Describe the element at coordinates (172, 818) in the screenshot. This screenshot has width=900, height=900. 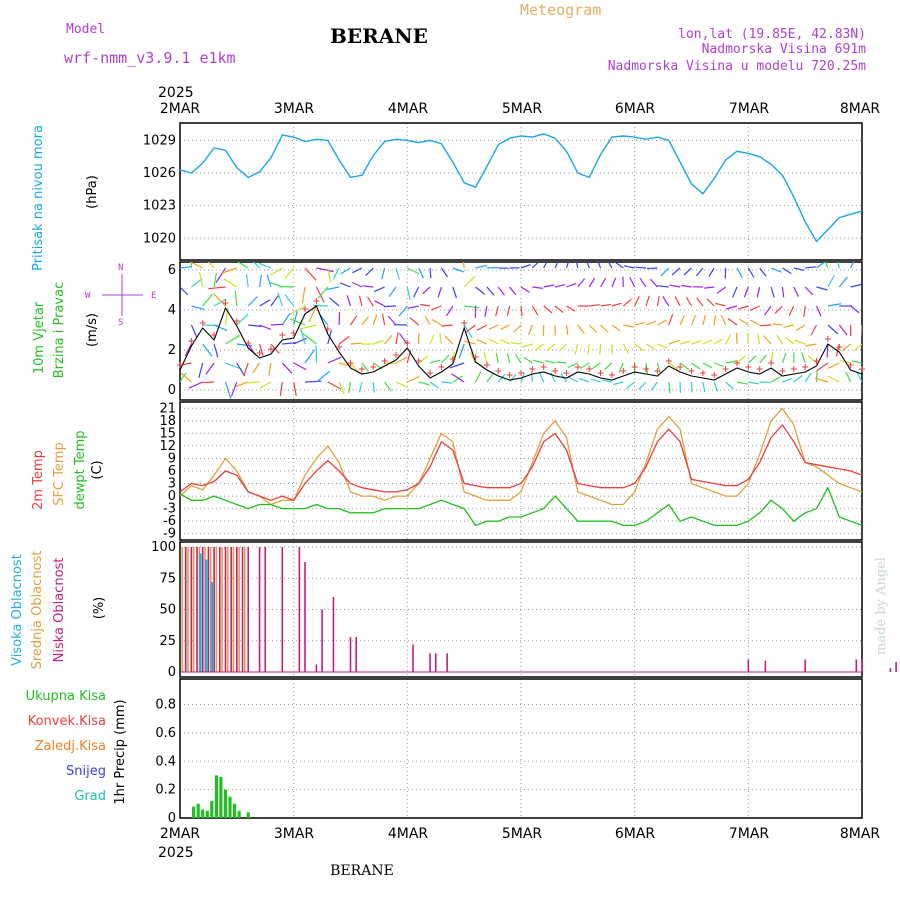
I see `precip-y-tick: 0` at that location.